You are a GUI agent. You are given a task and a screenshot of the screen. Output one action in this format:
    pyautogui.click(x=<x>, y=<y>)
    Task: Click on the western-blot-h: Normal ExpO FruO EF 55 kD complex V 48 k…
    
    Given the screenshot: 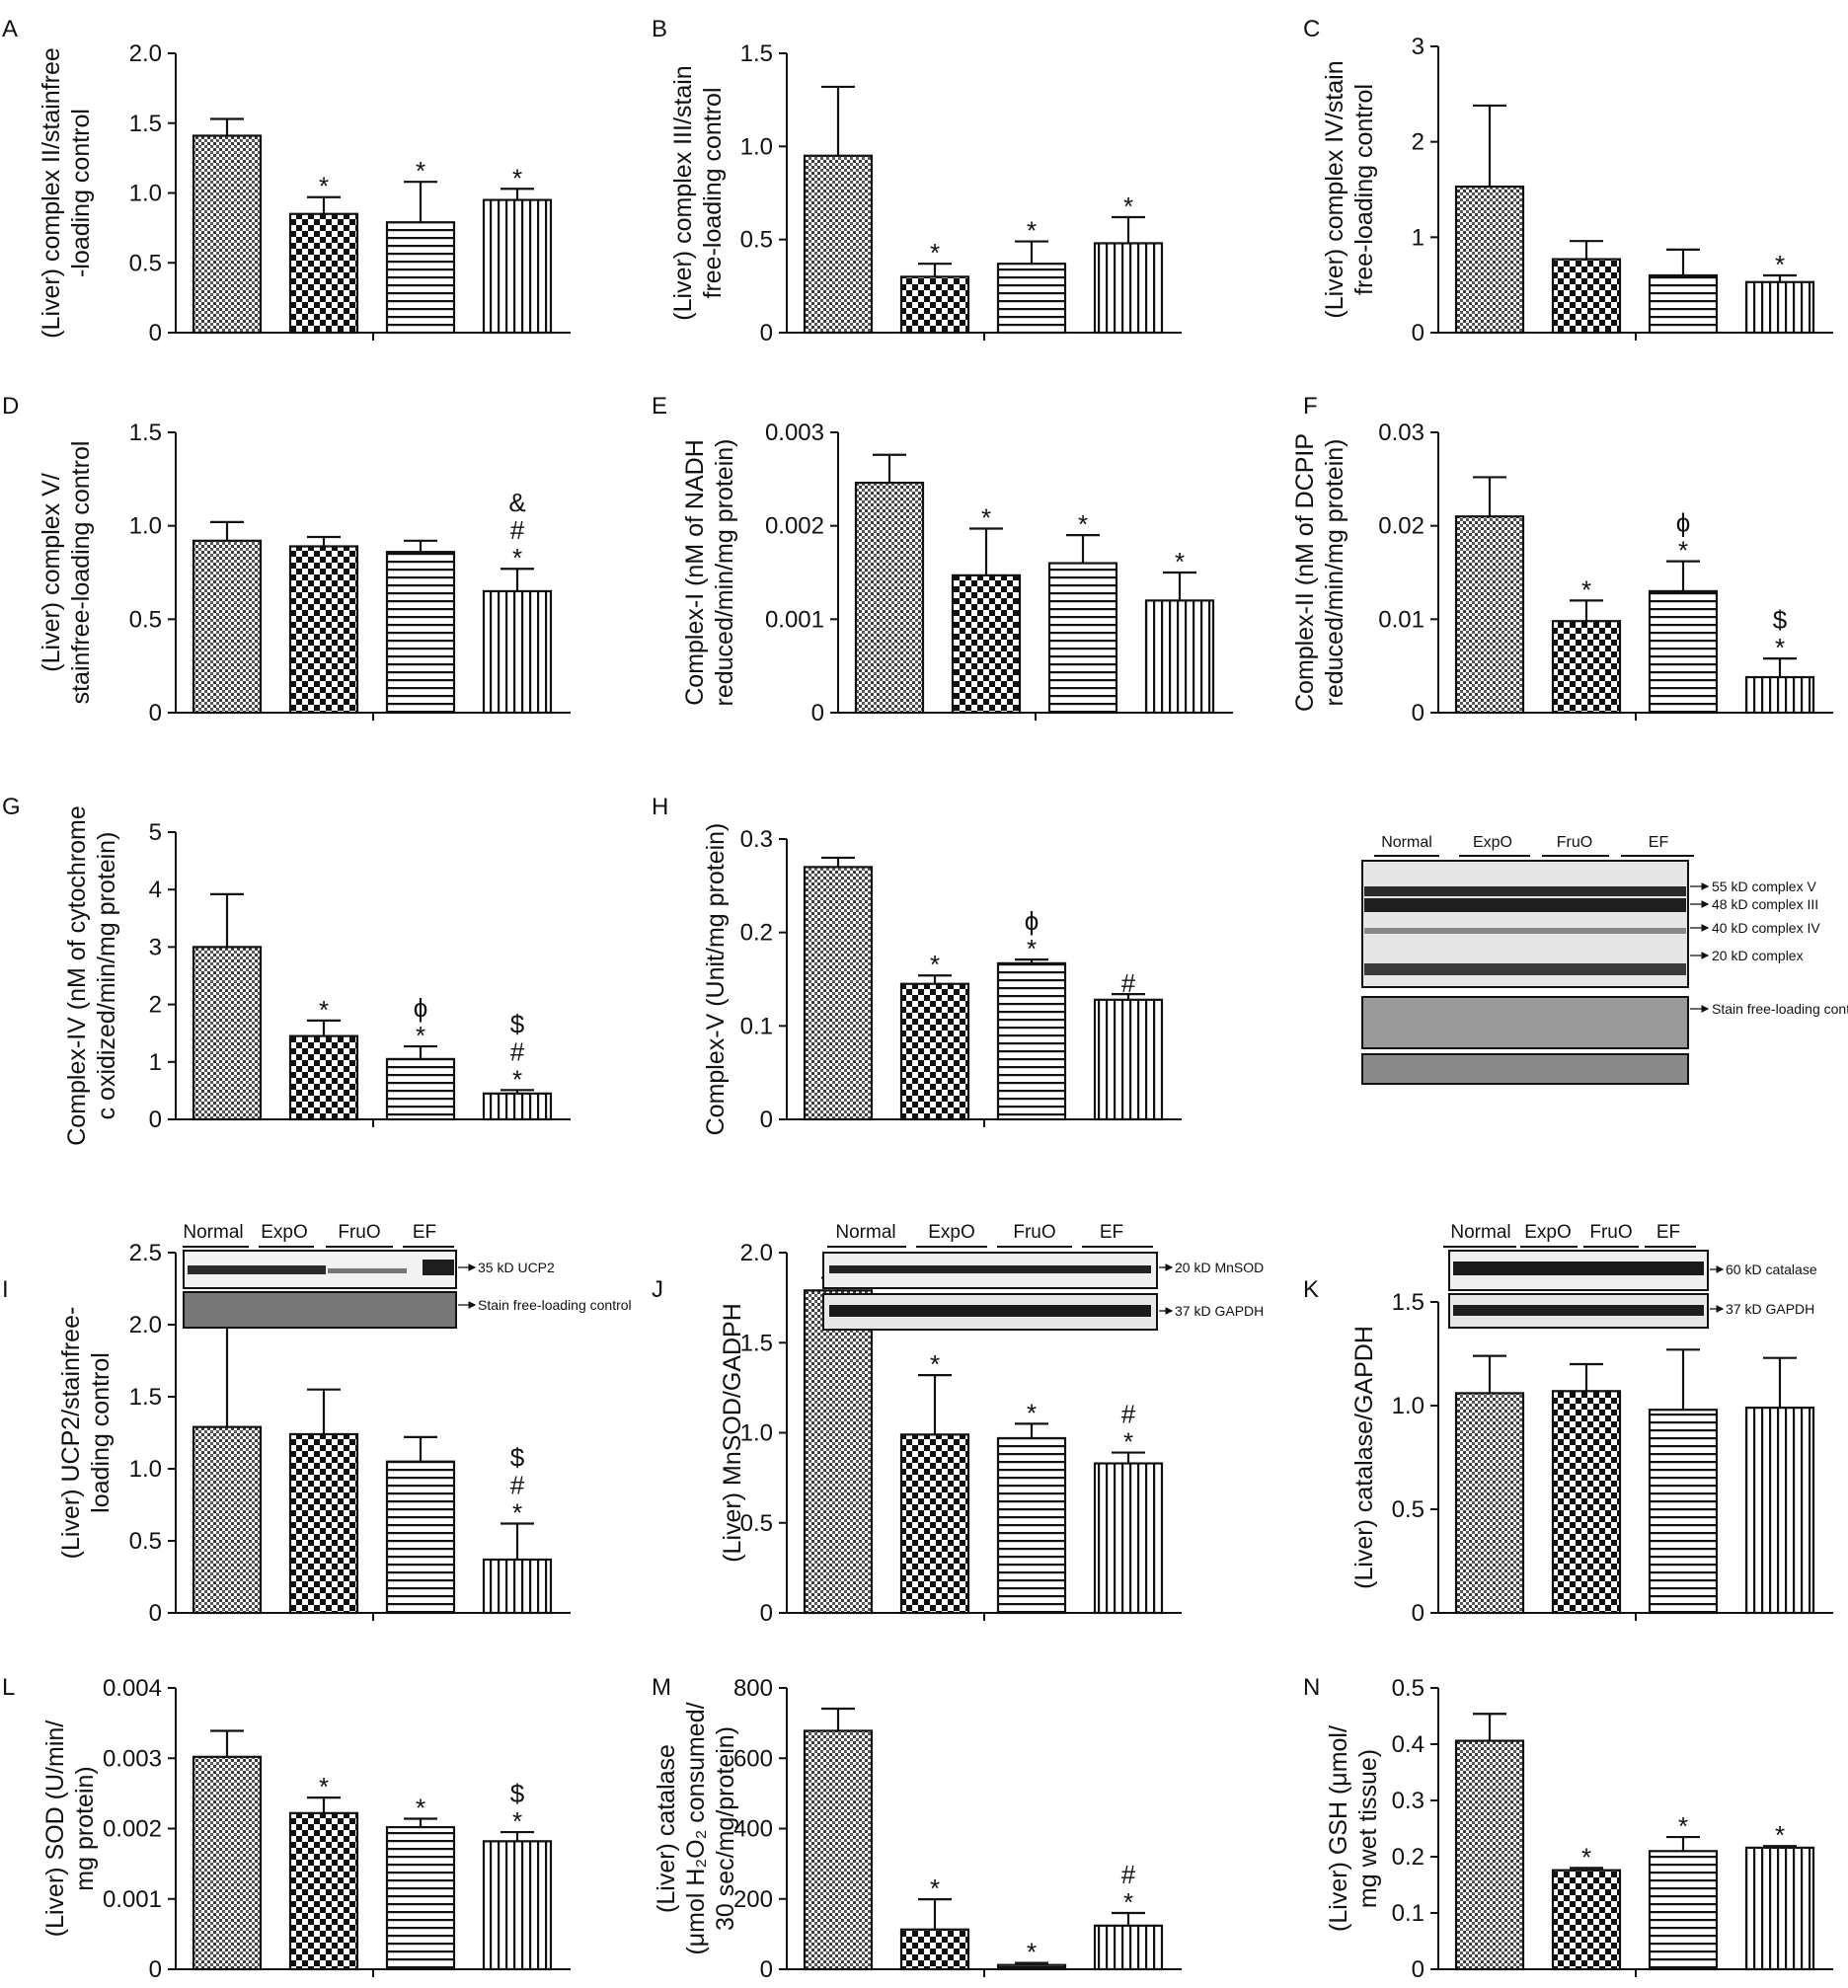 What is the action you would take?
    pyautogui.click(x=1604, y=959)
    